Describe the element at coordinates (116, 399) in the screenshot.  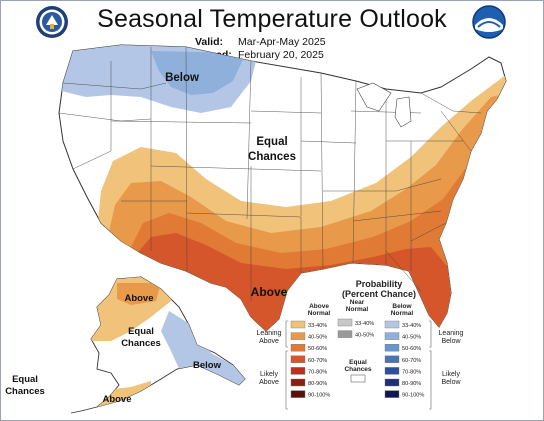
I see `label-ak-above-south: Above` at that location.